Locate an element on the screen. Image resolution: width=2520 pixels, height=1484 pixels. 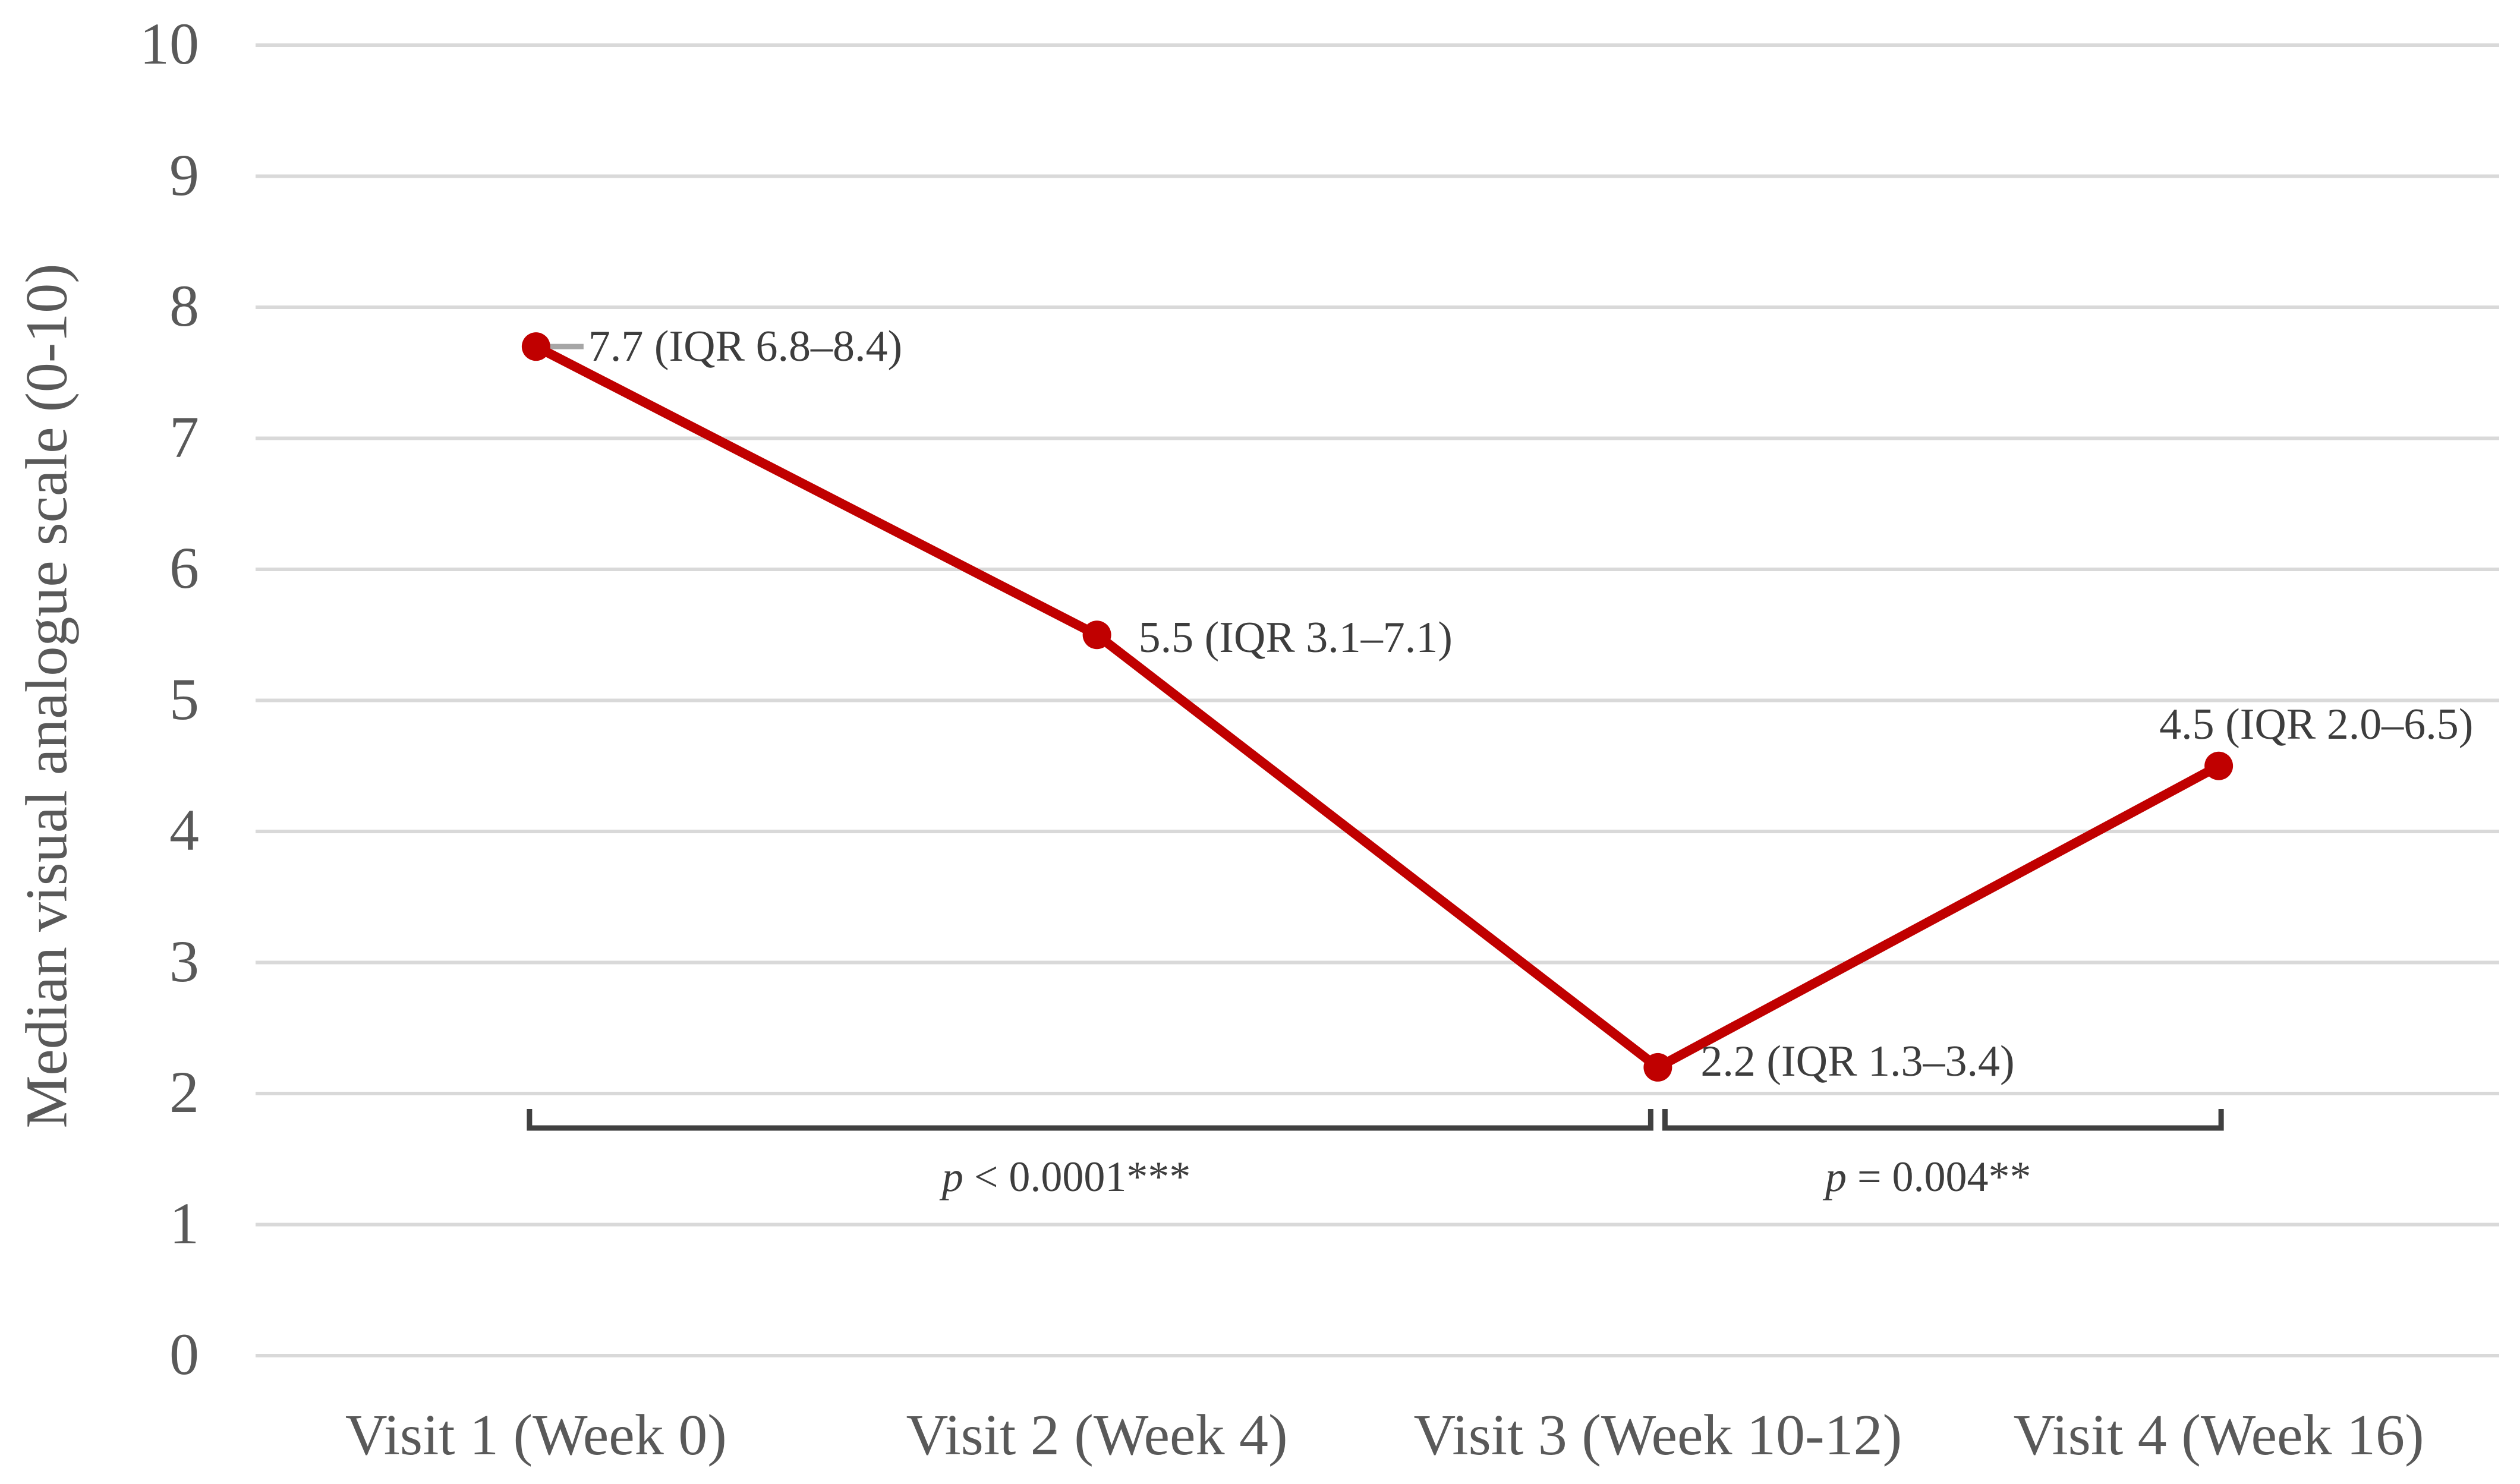
y-tick-label: 7 is located at coordinates (184, 437).